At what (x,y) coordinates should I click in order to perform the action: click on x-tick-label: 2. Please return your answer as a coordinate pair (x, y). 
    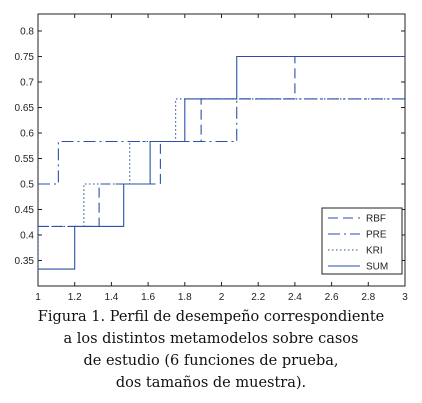
    Looking at the image, I should click on (222, 296).